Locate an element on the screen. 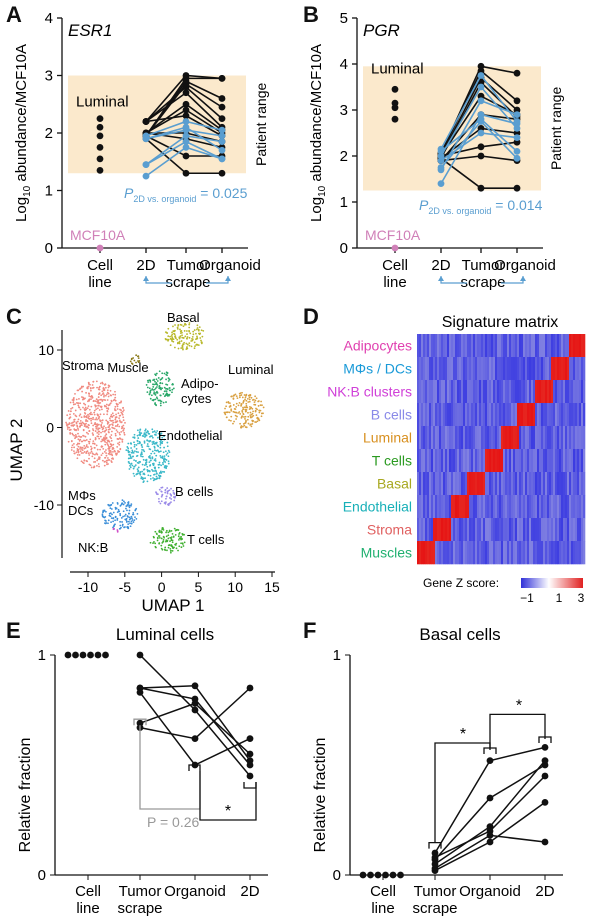 This screenshot has height=919, width=590. x-axis-label: UMAP 1 is located at coordinates (173, 605).